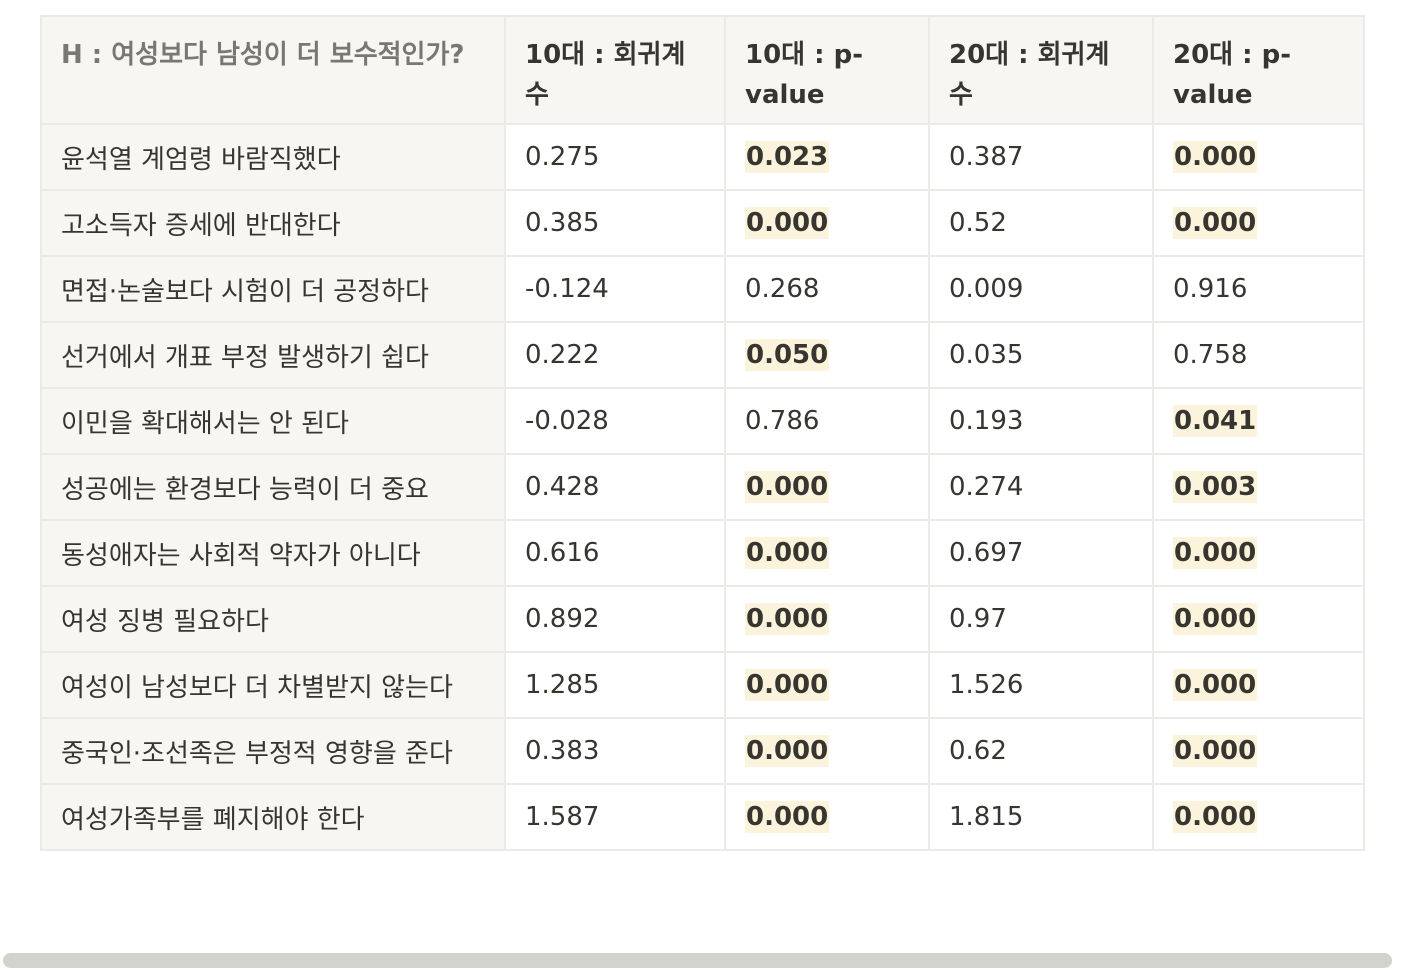 The image size is (1404, 976). I want to click on cell-item: 여성 징병 필요하다, so click(273, 619).